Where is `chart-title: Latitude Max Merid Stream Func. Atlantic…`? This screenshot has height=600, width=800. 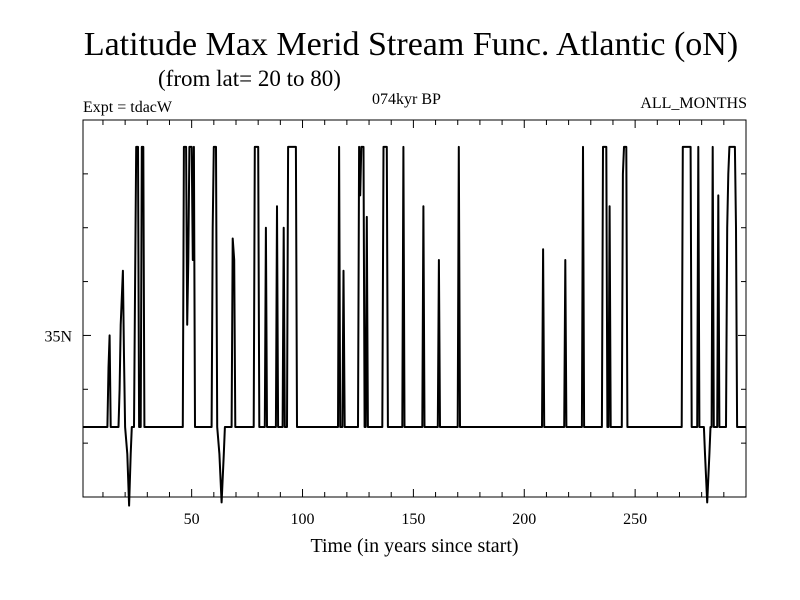
chart-title: Latitude Max Merid Stream Func. Atlantic… is located at coordinates (411, 44).